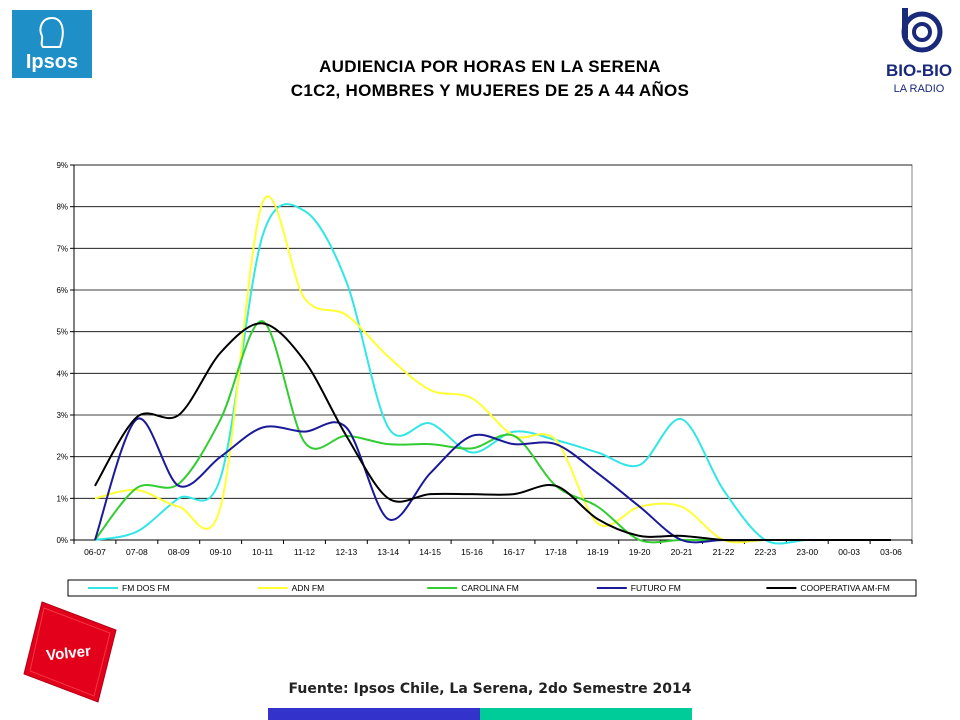  Describe the element at coordinates (430, 552) in the screenshot. I see `x-tick-label: 14-15` at that location.